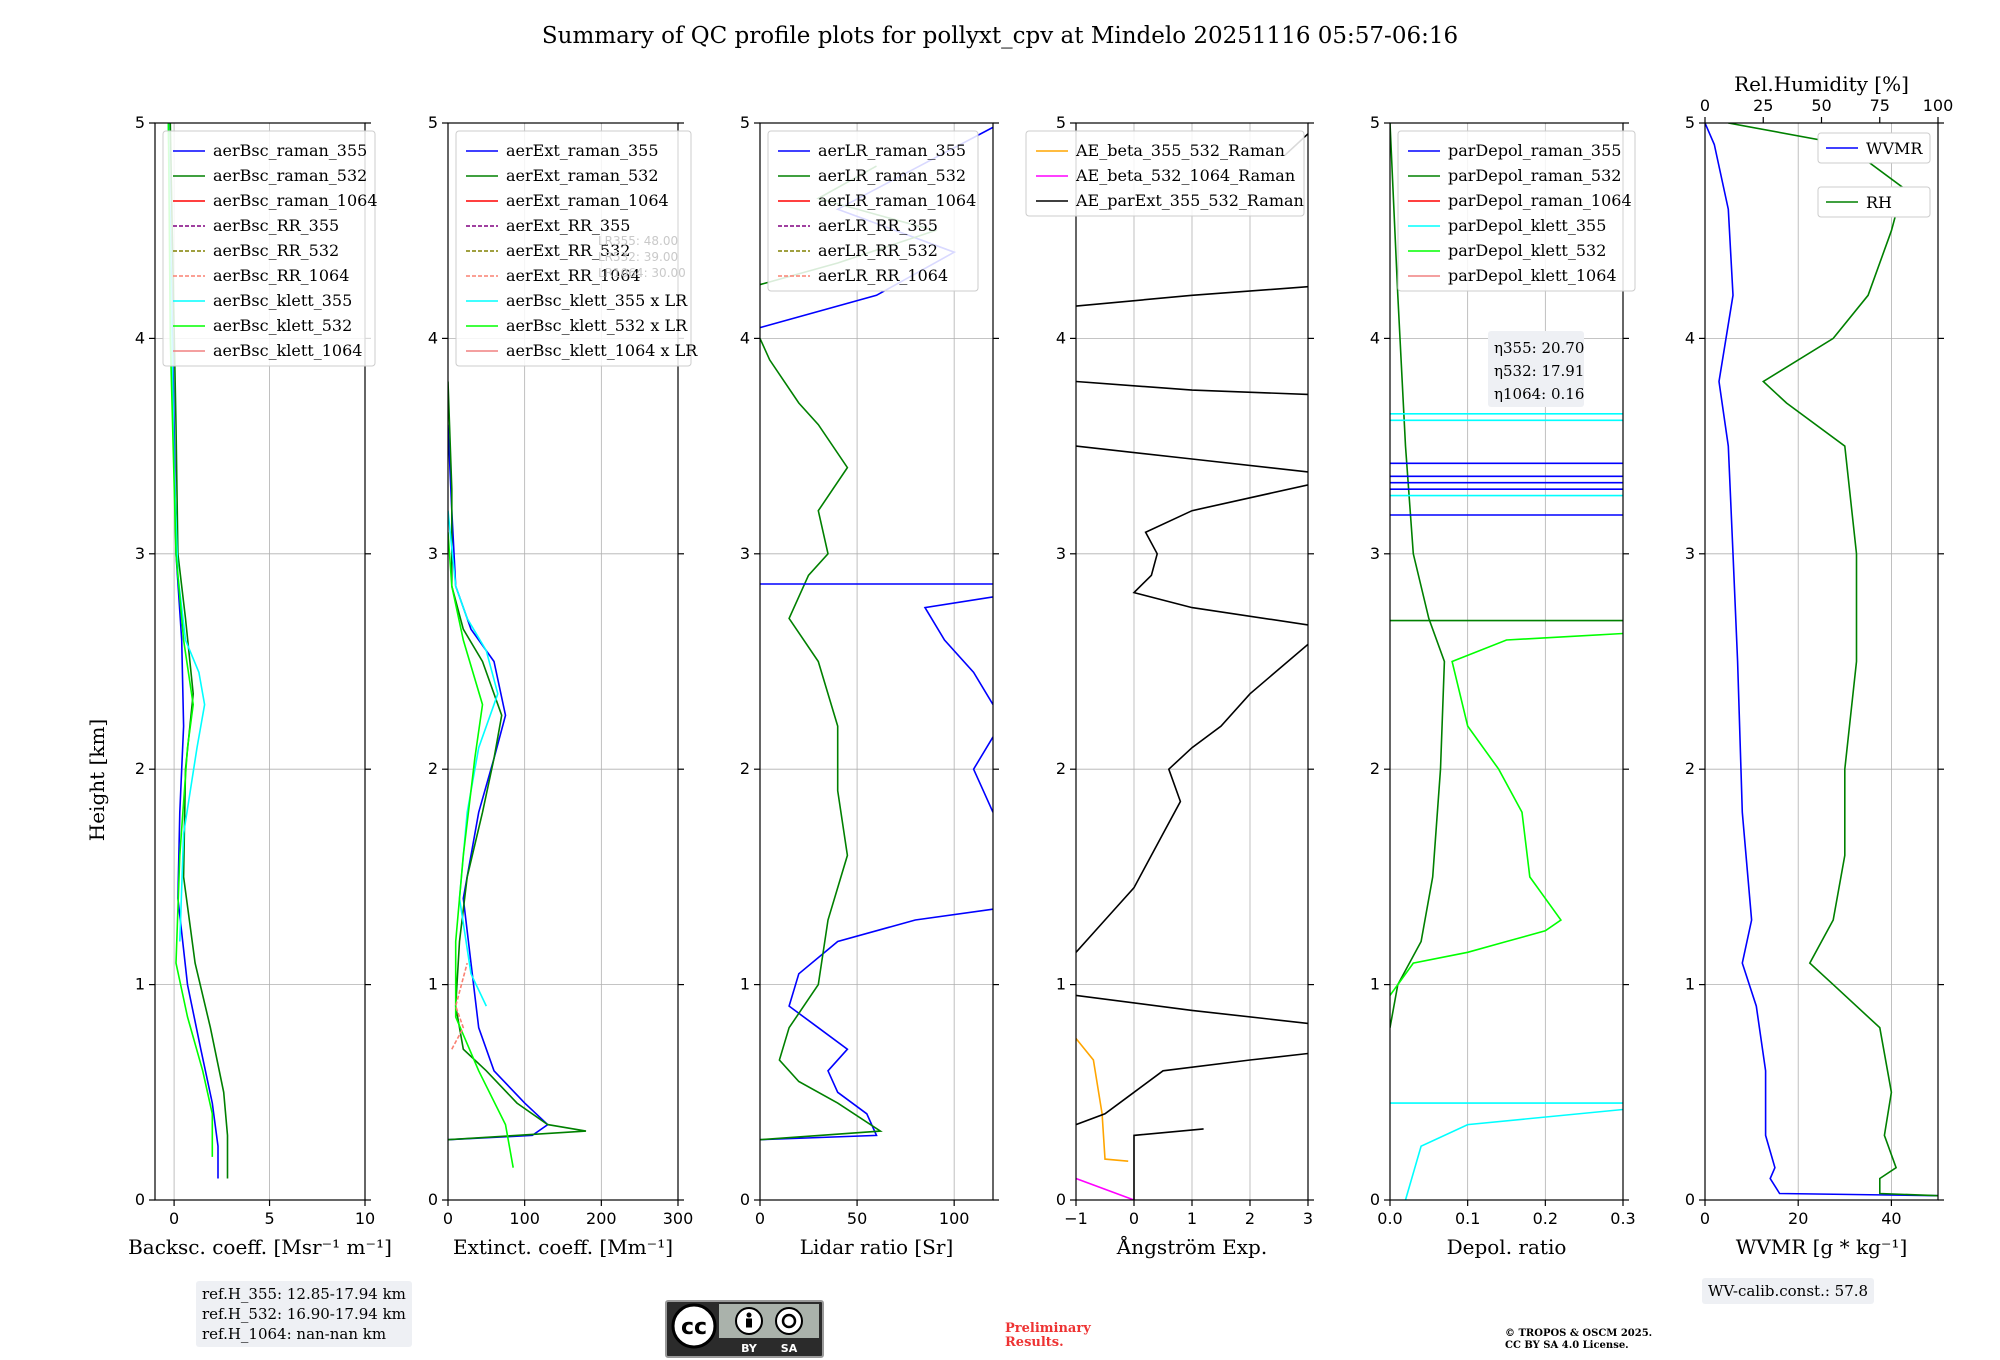  Describe the element at coordinates (1076, 1218) in the screenshot. I see `x-tick-label: −1` at that location.